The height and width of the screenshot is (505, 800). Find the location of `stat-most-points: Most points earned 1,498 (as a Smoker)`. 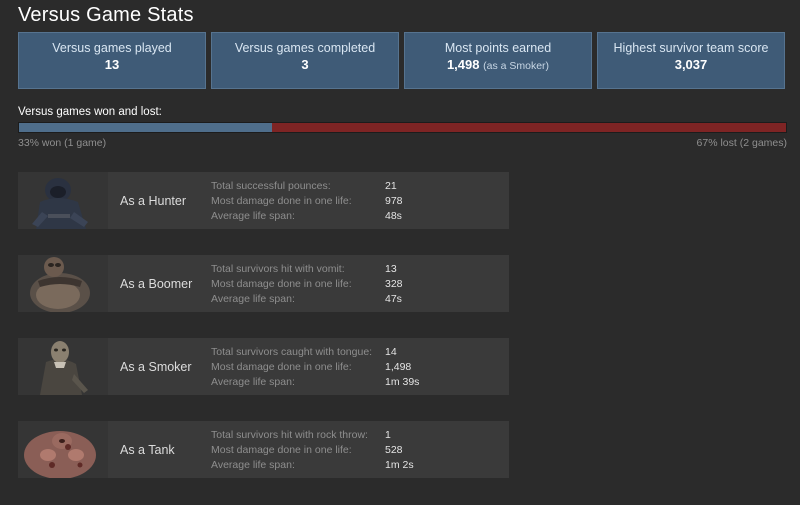

stat-most-points: Most points earned 1,498 (as a Smoker) is located at coordinates (498, 60).